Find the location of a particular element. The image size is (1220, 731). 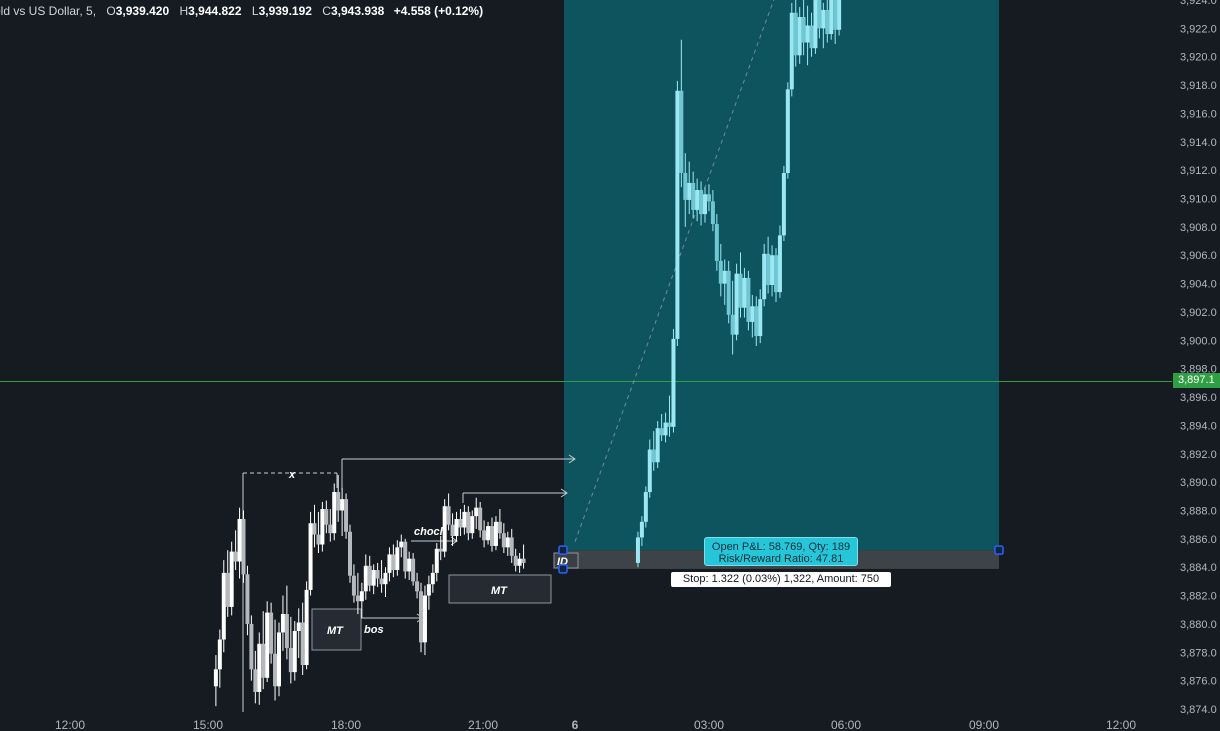

x-tick-label: 12:00 is located at coordinates (70, 724).